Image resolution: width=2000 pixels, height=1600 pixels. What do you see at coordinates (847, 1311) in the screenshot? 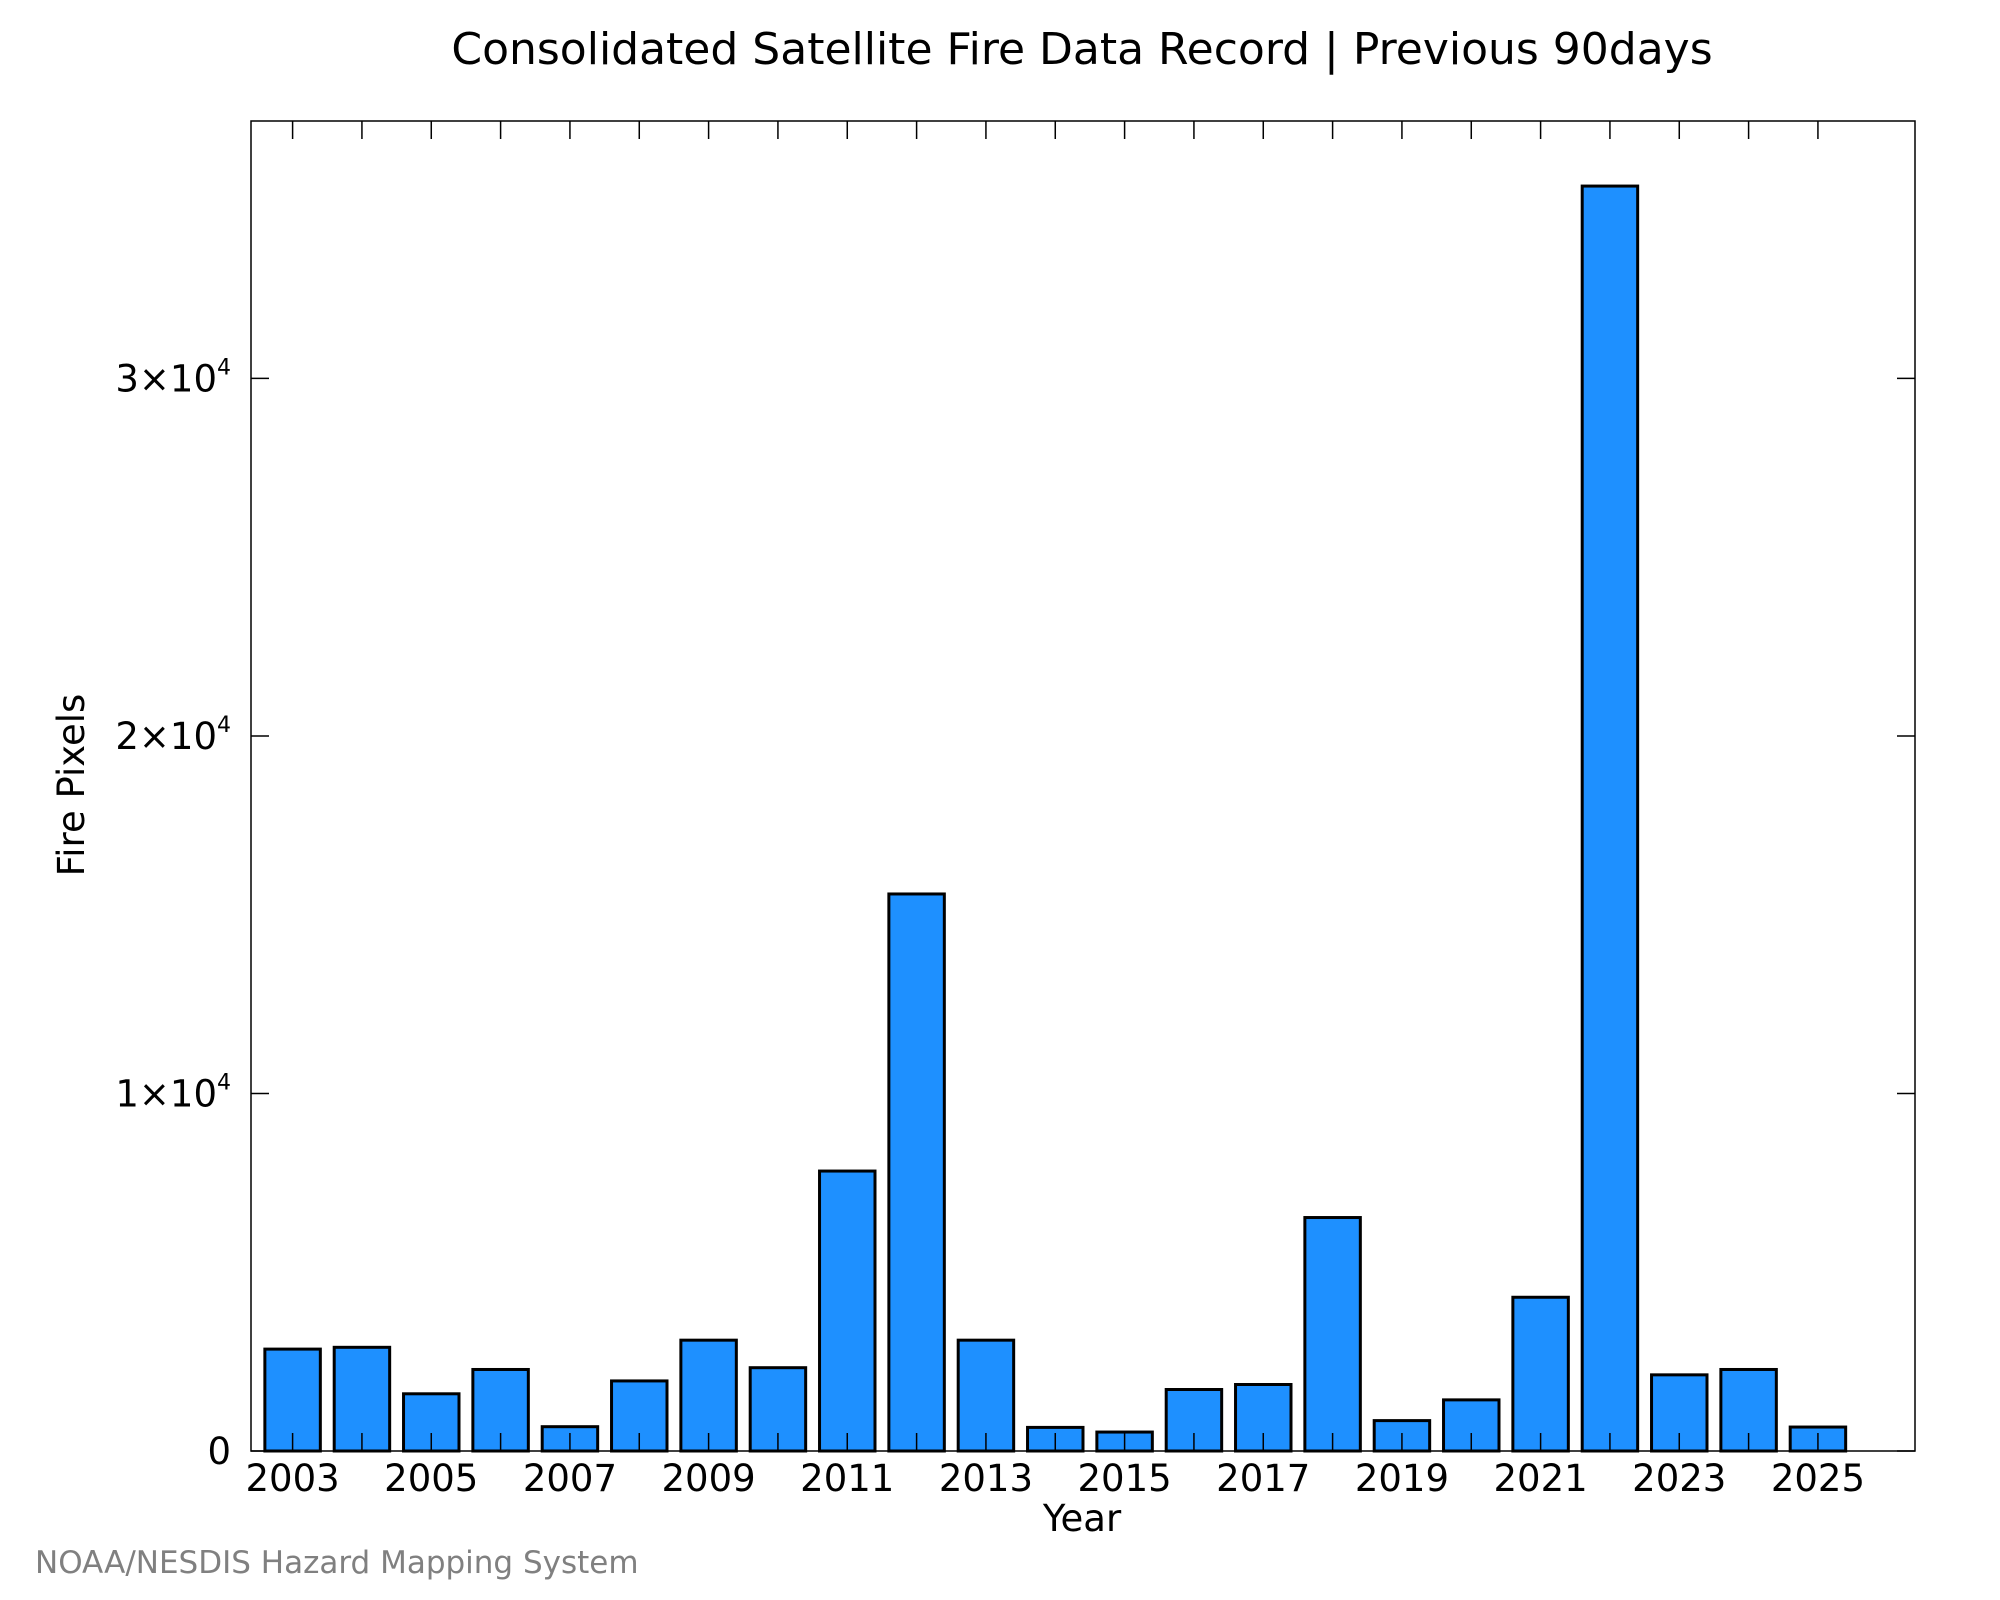
I see `bar-2011` at bounding box center [847, 1311].